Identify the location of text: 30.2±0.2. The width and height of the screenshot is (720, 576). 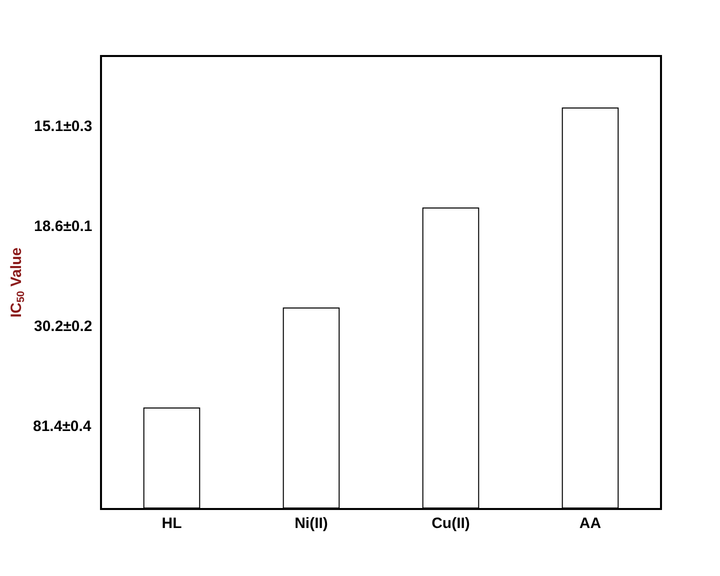
(63, 326).